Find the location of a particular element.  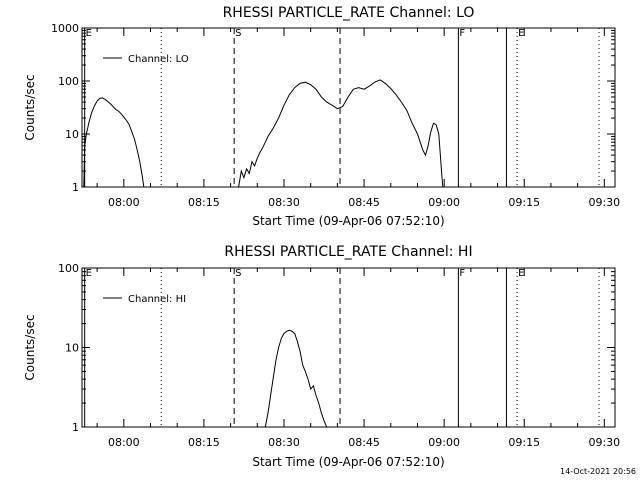

chart-title: RHESSI PARTICLE_RATE Channel: LO is located at coordinates (349, 13).